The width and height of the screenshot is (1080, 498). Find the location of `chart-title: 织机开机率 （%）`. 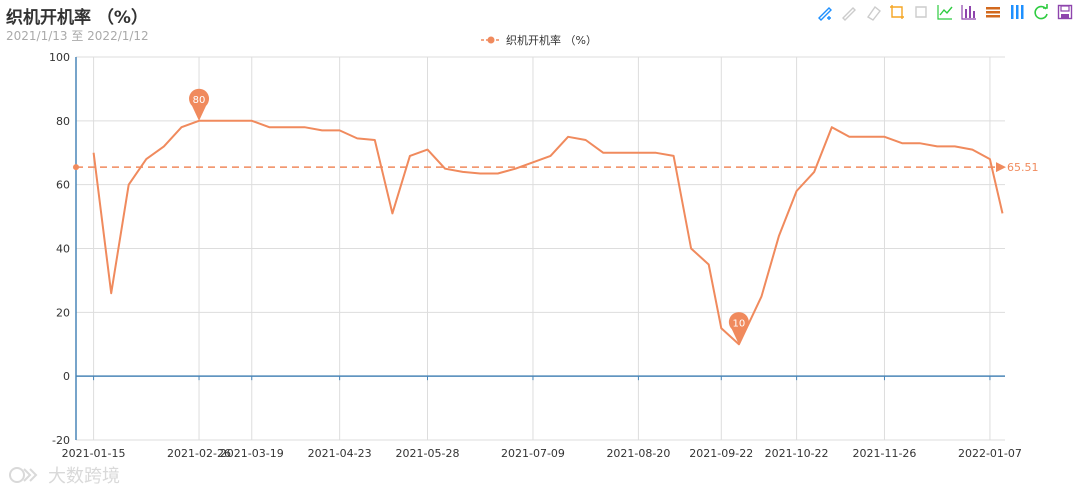

chart-title: 织机开机率 （%） is located at coordinates (77, 18).